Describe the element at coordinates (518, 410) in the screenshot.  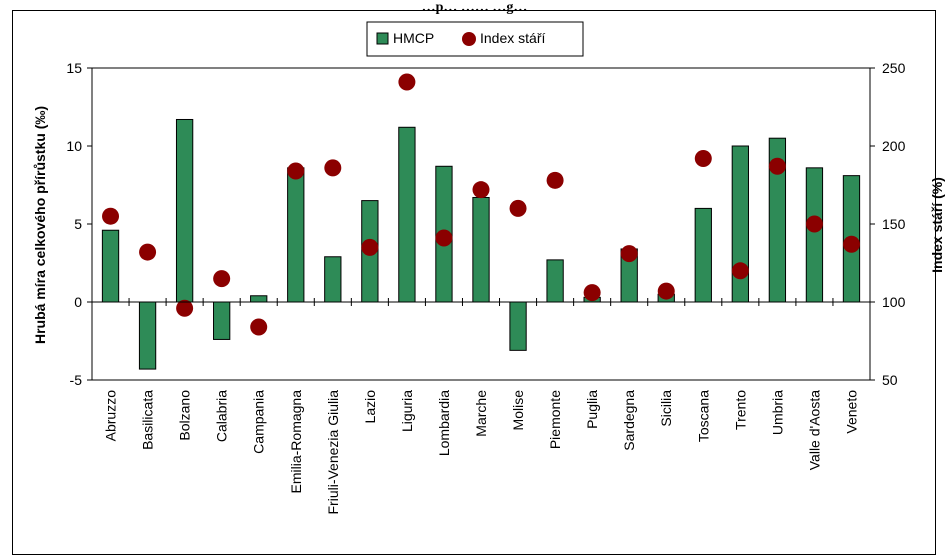
I see `category-label: Molise` at that location.